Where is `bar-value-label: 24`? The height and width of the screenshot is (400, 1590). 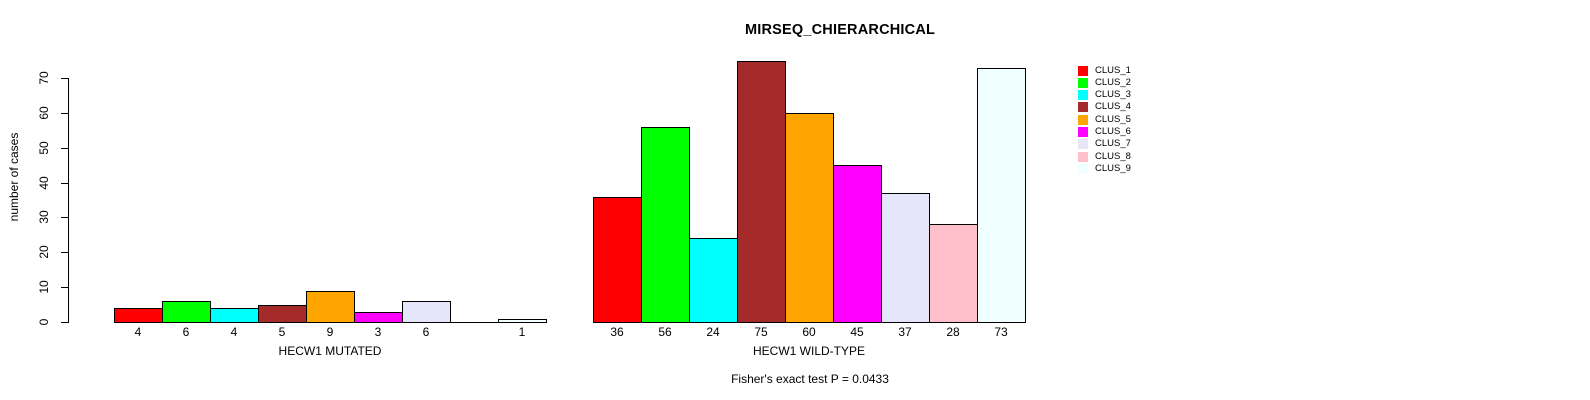 bar-value-label: 24 is located at coordinates (713, 332).